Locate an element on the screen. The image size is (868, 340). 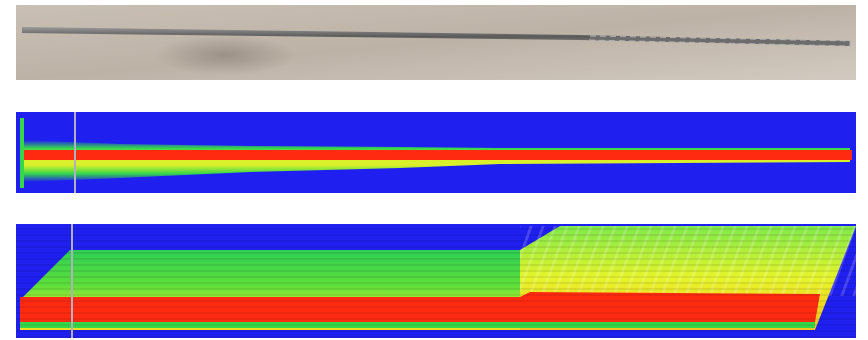
rod-thread is located at coordinates (720, 41).